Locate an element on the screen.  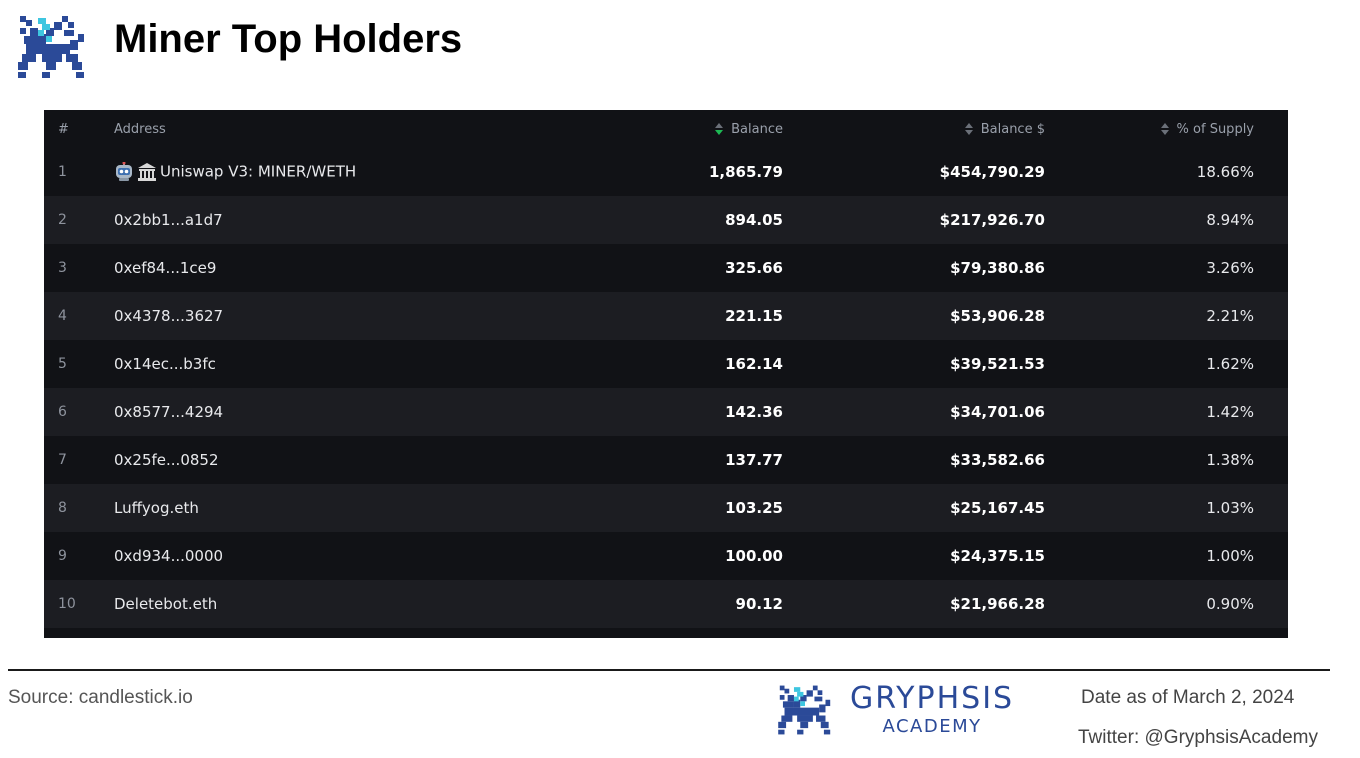
row-address: Uniswap V3: MINER/WETH is located at coordinates (314, 172).